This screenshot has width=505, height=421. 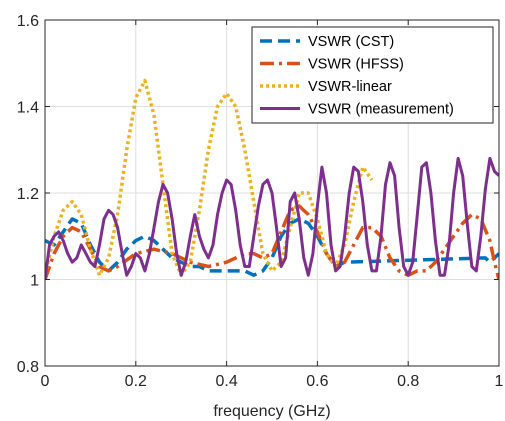 I want to click on legend-entry-1: VSWR (HFSS), so click(x=356, y=65).